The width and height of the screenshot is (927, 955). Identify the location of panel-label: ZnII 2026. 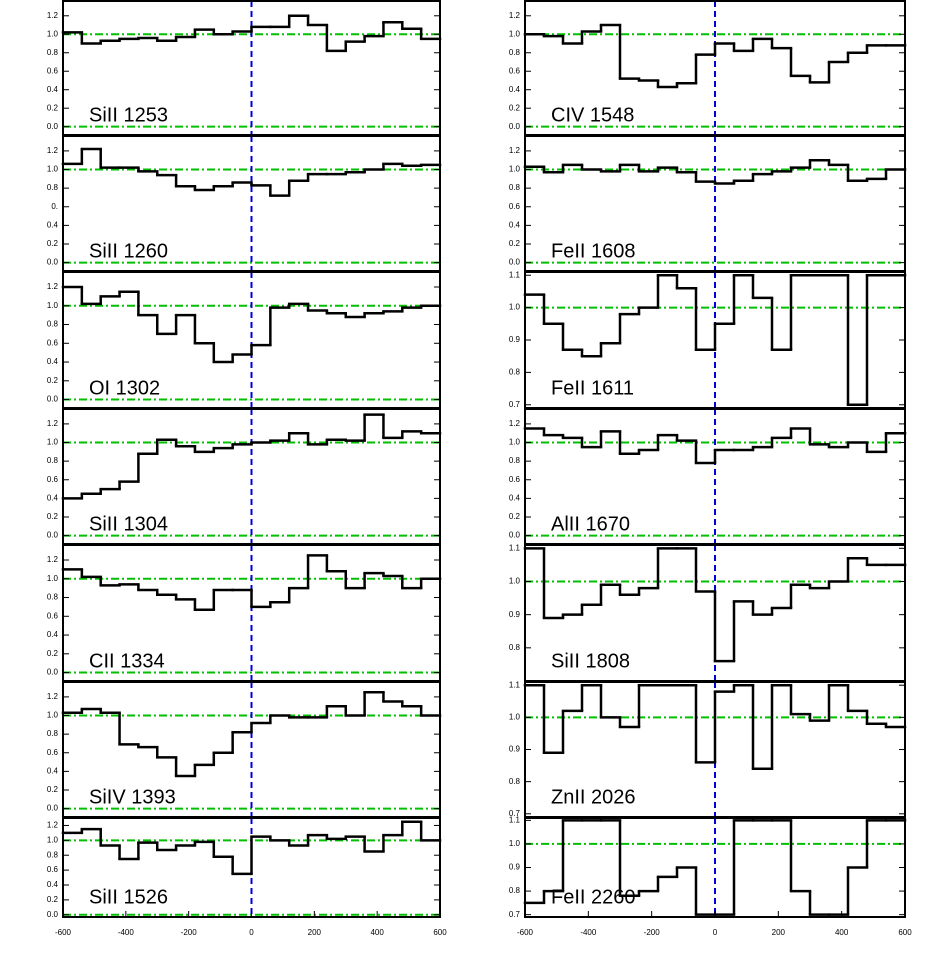
(593, 797).